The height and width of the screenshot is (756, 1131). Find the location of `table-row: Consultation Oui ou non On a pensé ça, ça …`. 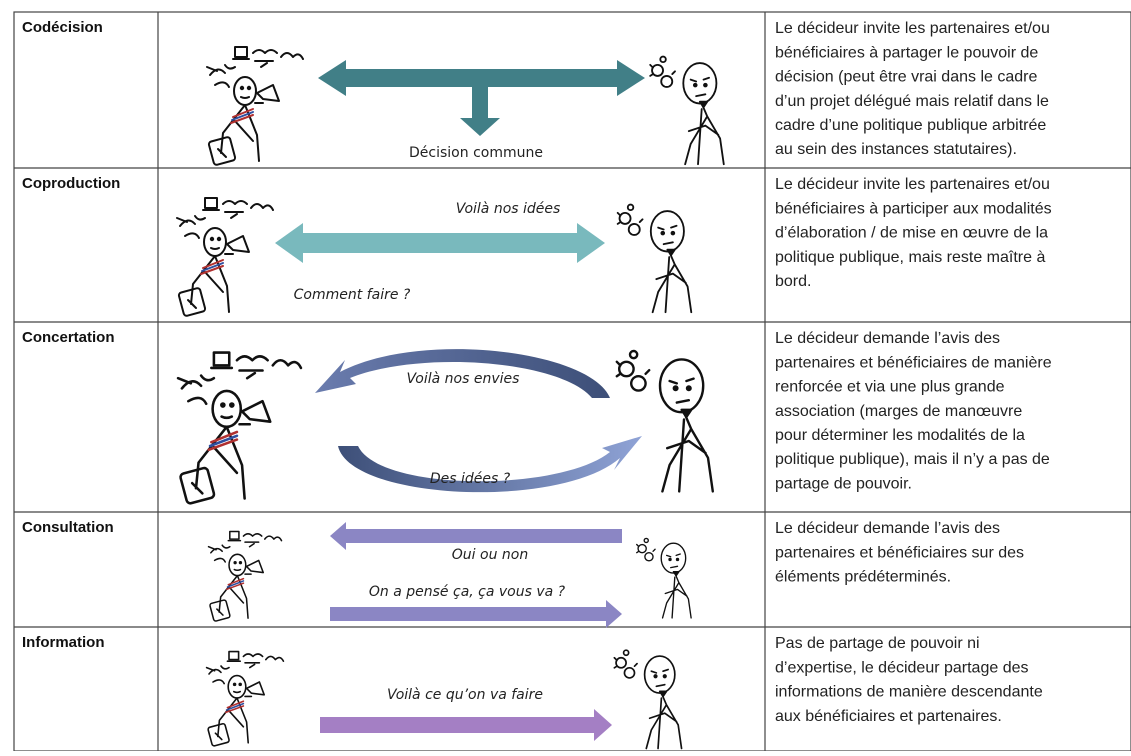

table-row: Consultation Oui ou non On a pensé ça, ça … is located at coordinates (523, 573).